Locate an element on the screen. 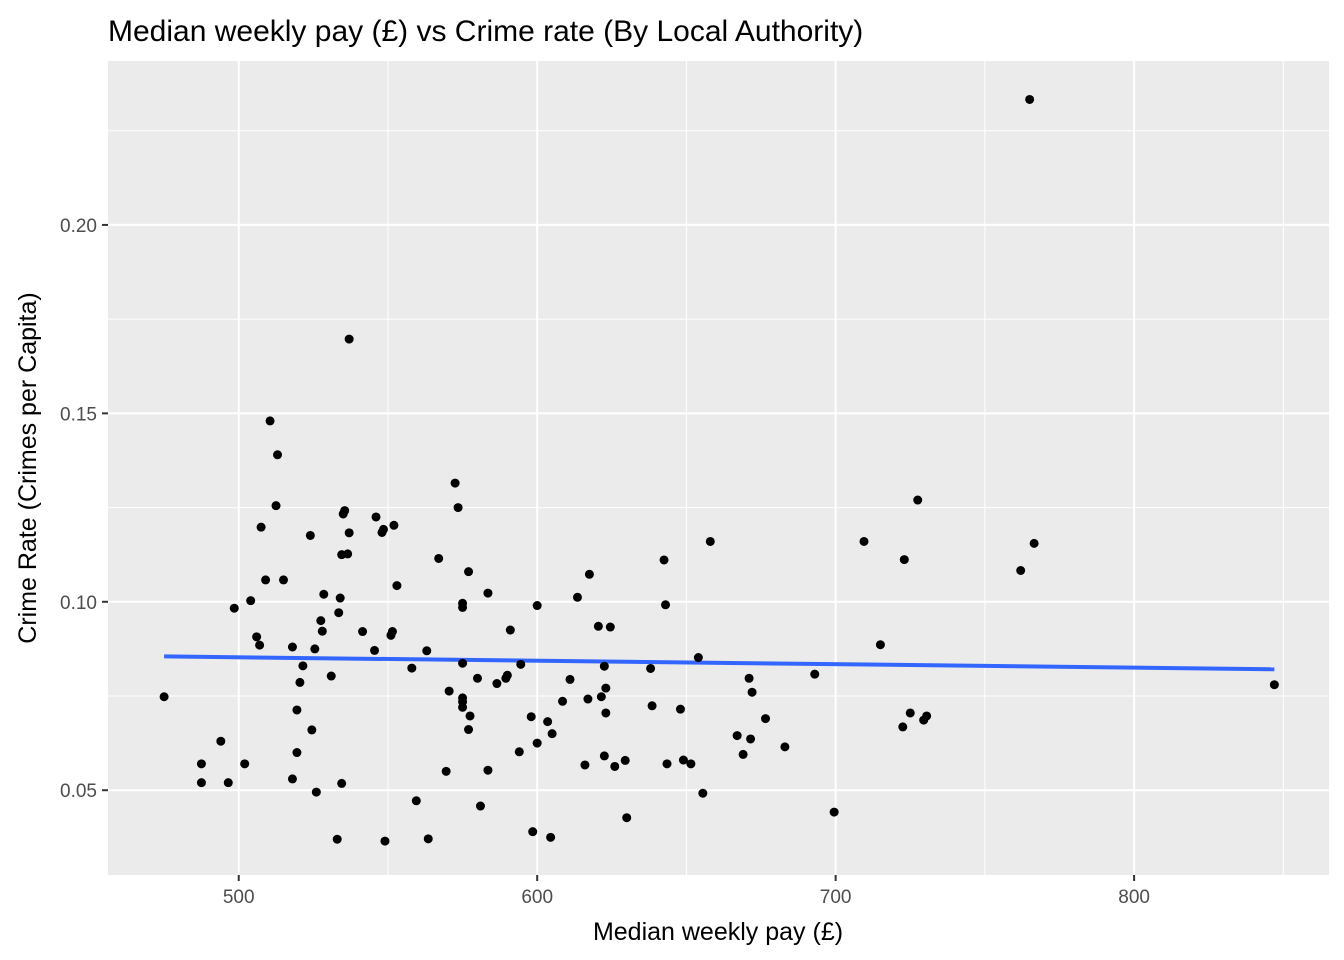  y-tick-label: 0.15 is located at coordinates (78, 414).